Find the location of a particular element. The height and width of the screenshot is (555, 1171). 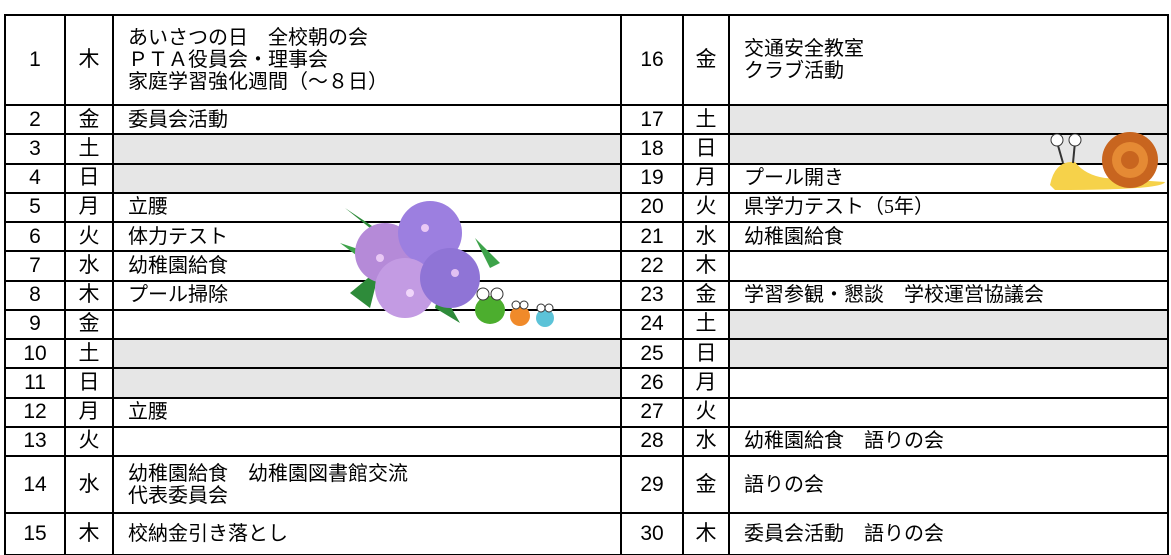

events-cell: プール掃除 is located at coordinates (367, 295).